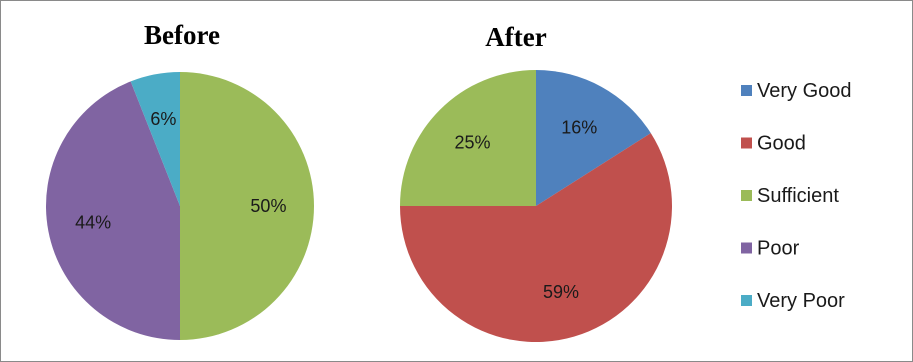 The image size is (913, 362). Describe the element at coordinates (746, 248) in the screenshot. I see `legend-swatch-poor` at that location.